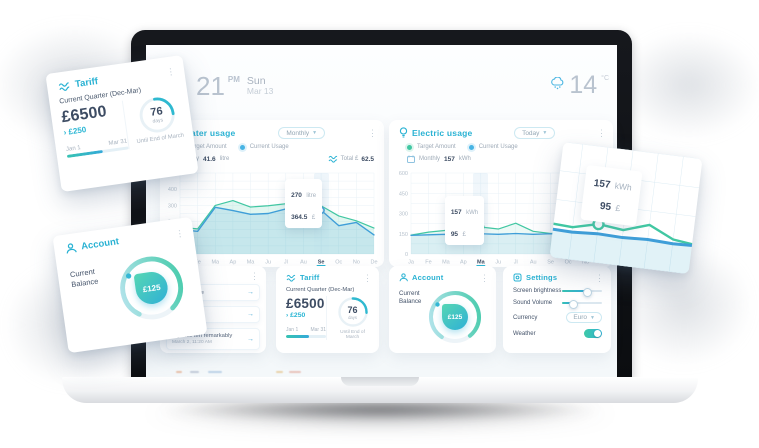  I want to click on electric-legend: Target Amount Current Usage, so click(510, 147).